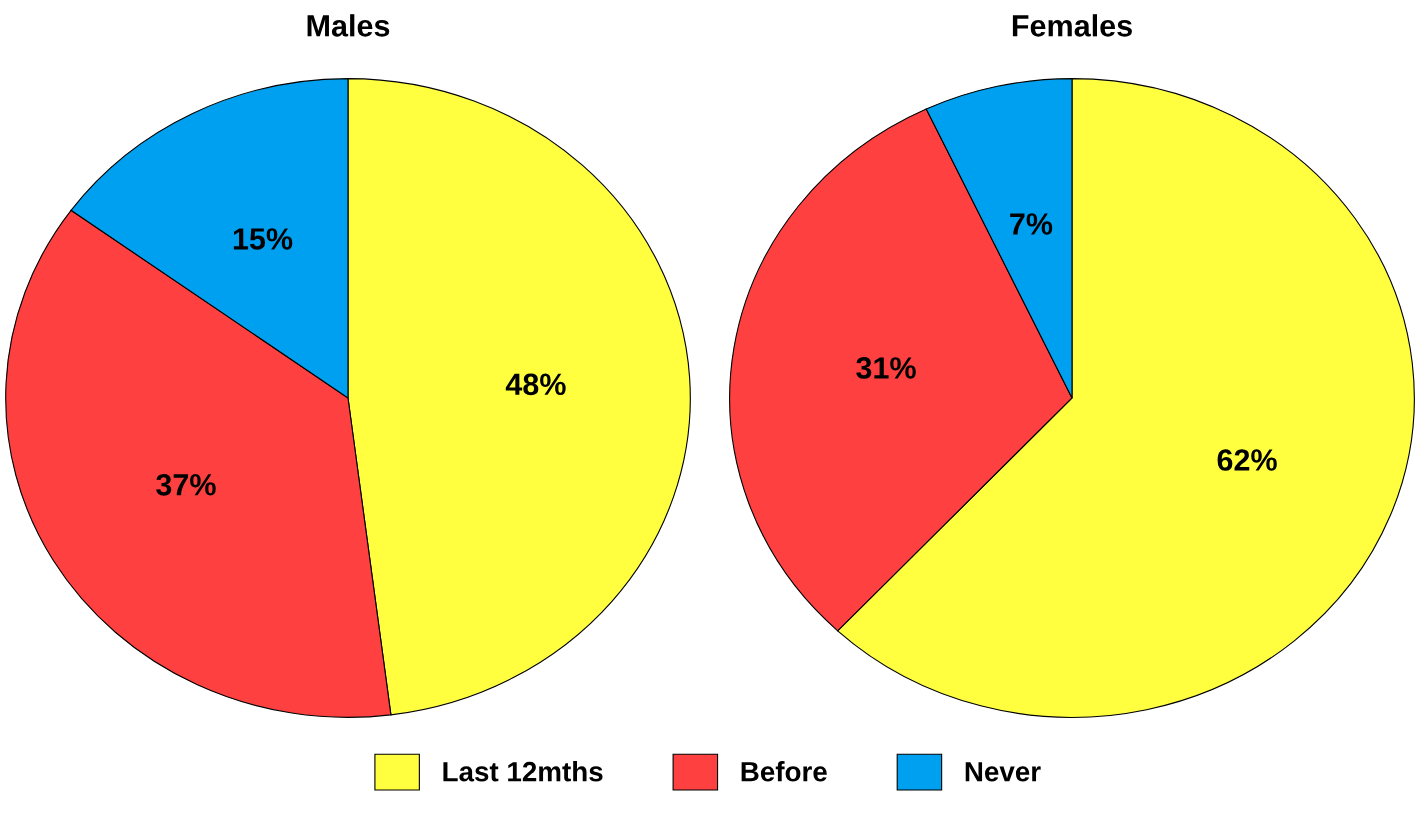  Describe the element at coordinates (1003, 772) in the screenshot. I see `legend-label: Never` at that location.